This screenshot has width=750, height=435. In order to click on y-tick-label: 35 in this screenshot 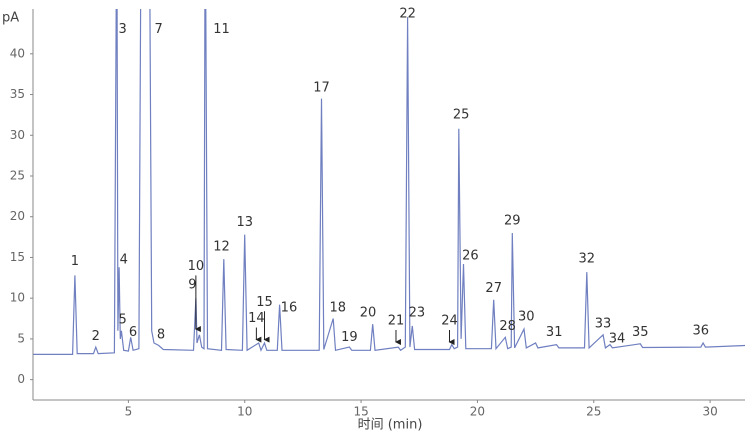, I will do `click(17, 94)`.